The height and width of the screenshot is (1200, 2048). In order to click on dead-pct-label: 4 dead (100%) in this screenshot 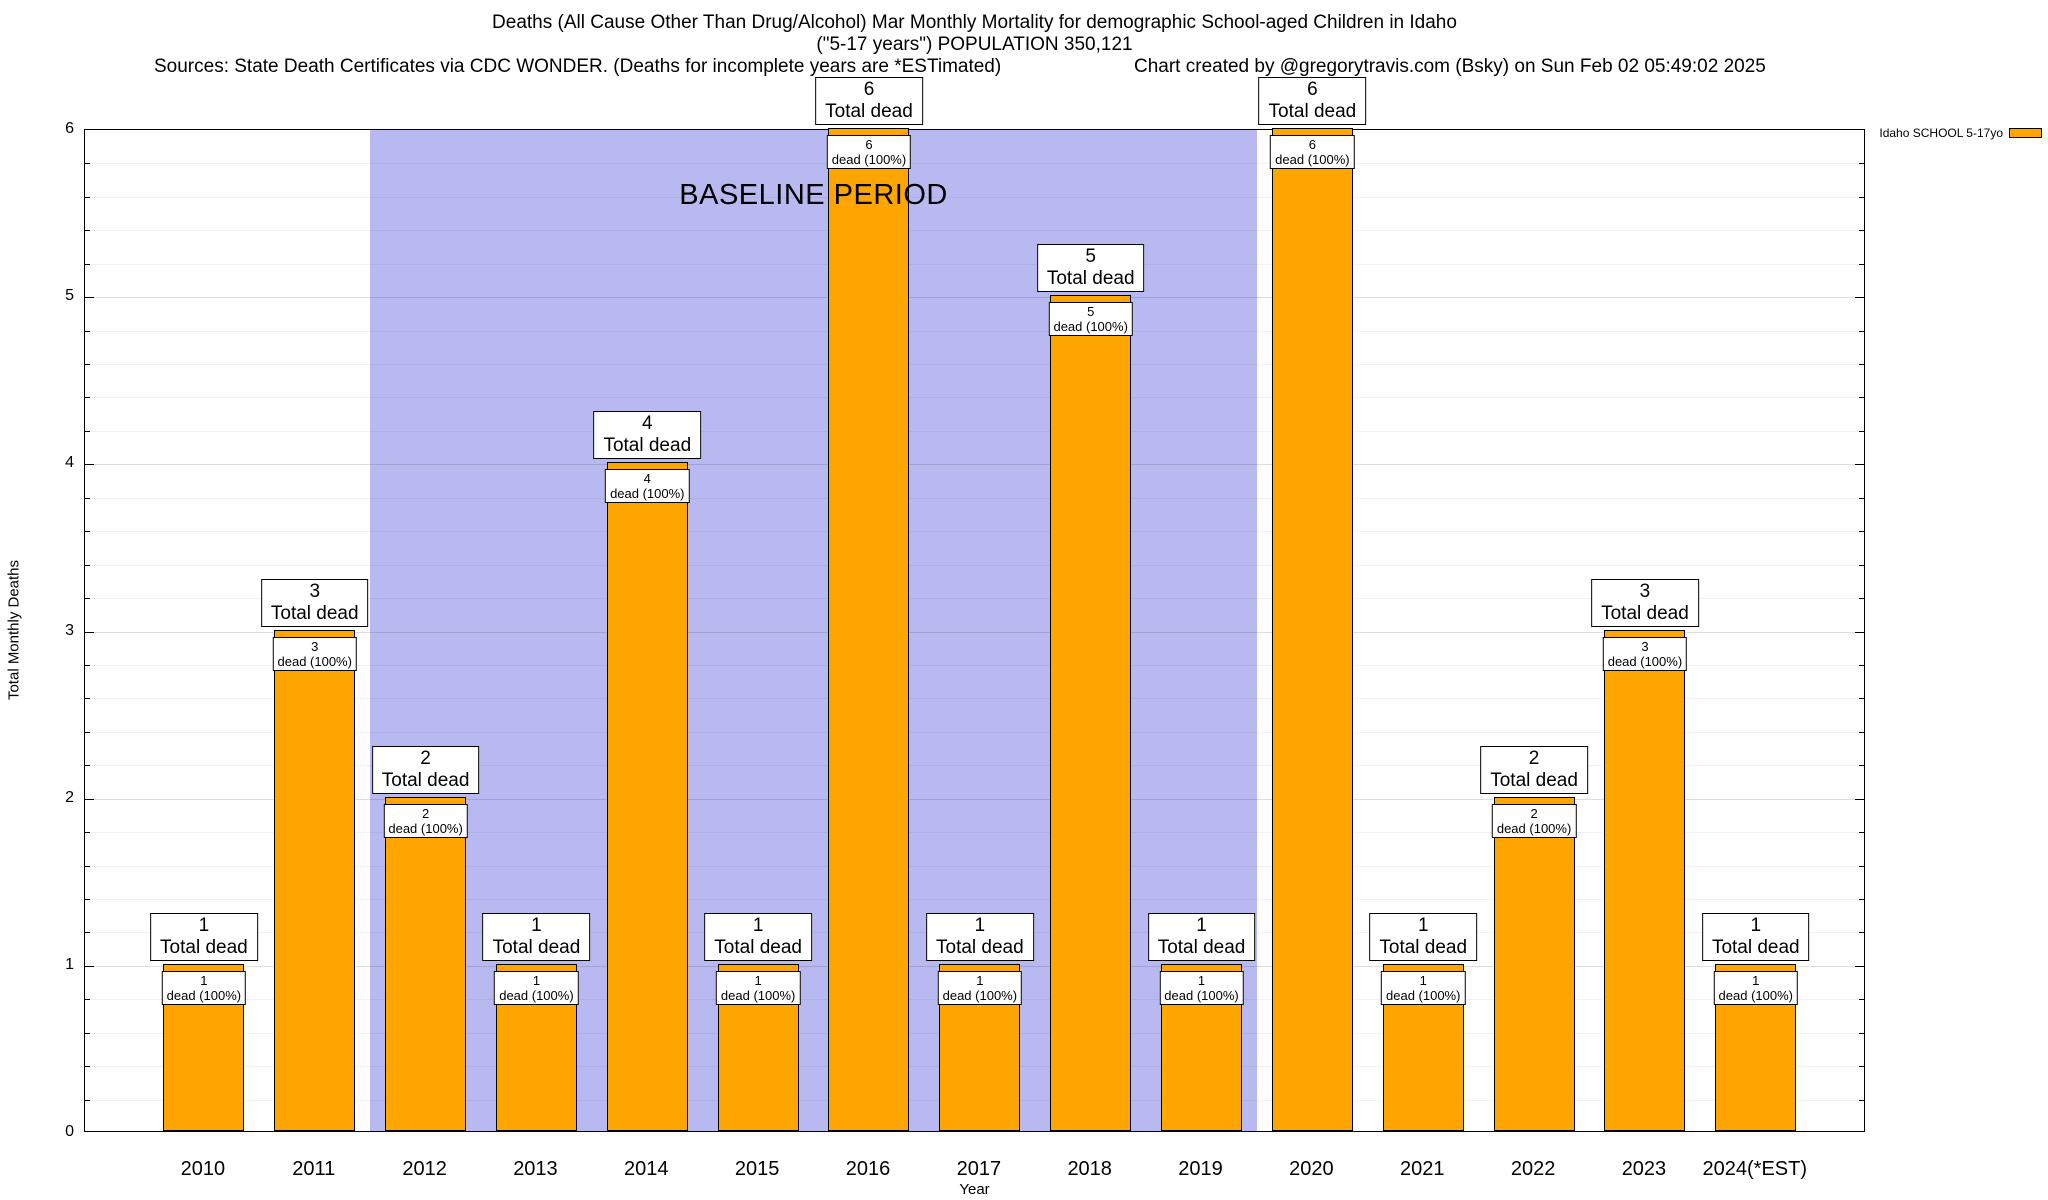, I will do `click(647, 486)`.